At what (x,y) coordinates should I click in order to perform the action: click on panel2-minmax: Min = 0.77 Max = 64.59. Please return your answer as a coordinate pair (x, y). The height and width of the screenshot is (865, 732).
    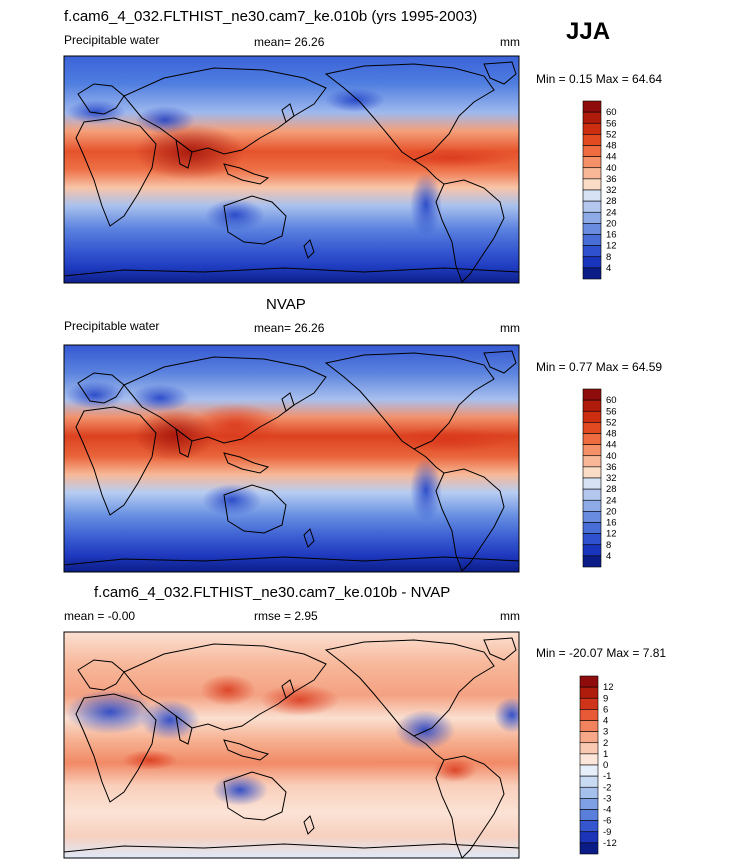
    Looking at the image, I should click on (599, 367).